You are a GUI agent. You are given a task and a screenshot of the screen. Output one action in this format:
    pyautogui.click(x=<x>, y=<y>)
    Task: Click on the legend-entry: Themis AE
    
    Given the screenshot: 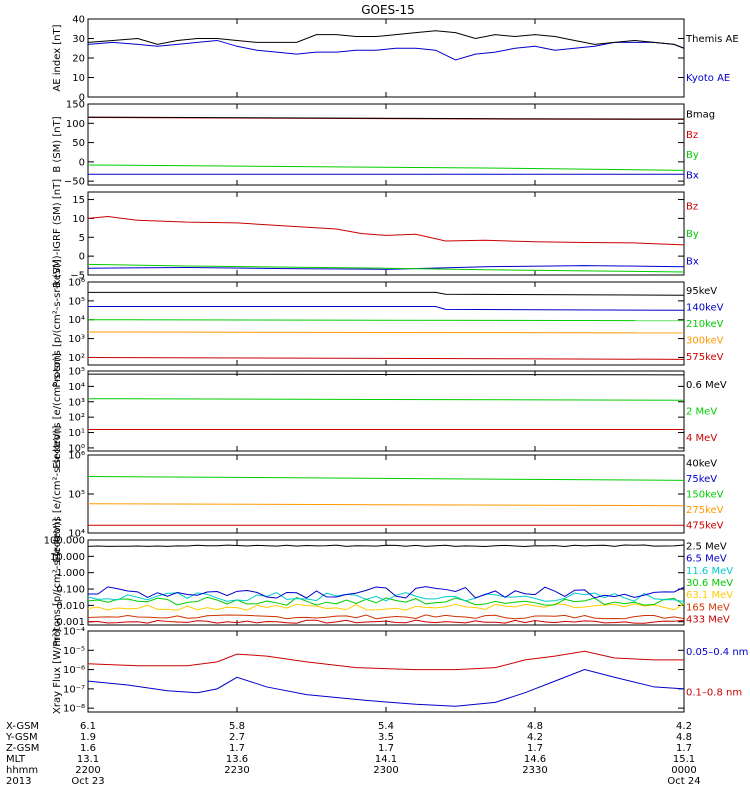 What is the action you would take?
    pyautogui.click(x=712, y=39)
    